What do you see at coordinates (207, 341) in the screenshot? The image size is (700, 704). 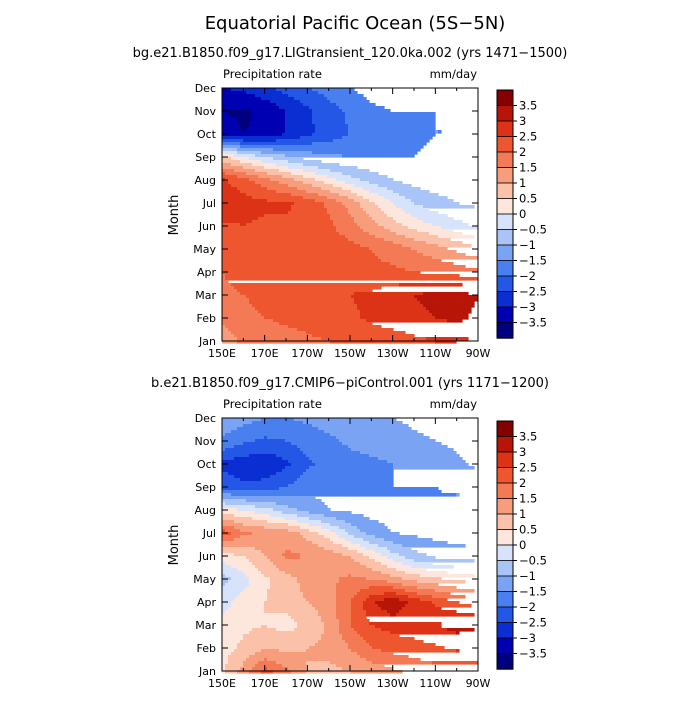 I see `y-tick-label: Jan` at bounding box center [207, 341].